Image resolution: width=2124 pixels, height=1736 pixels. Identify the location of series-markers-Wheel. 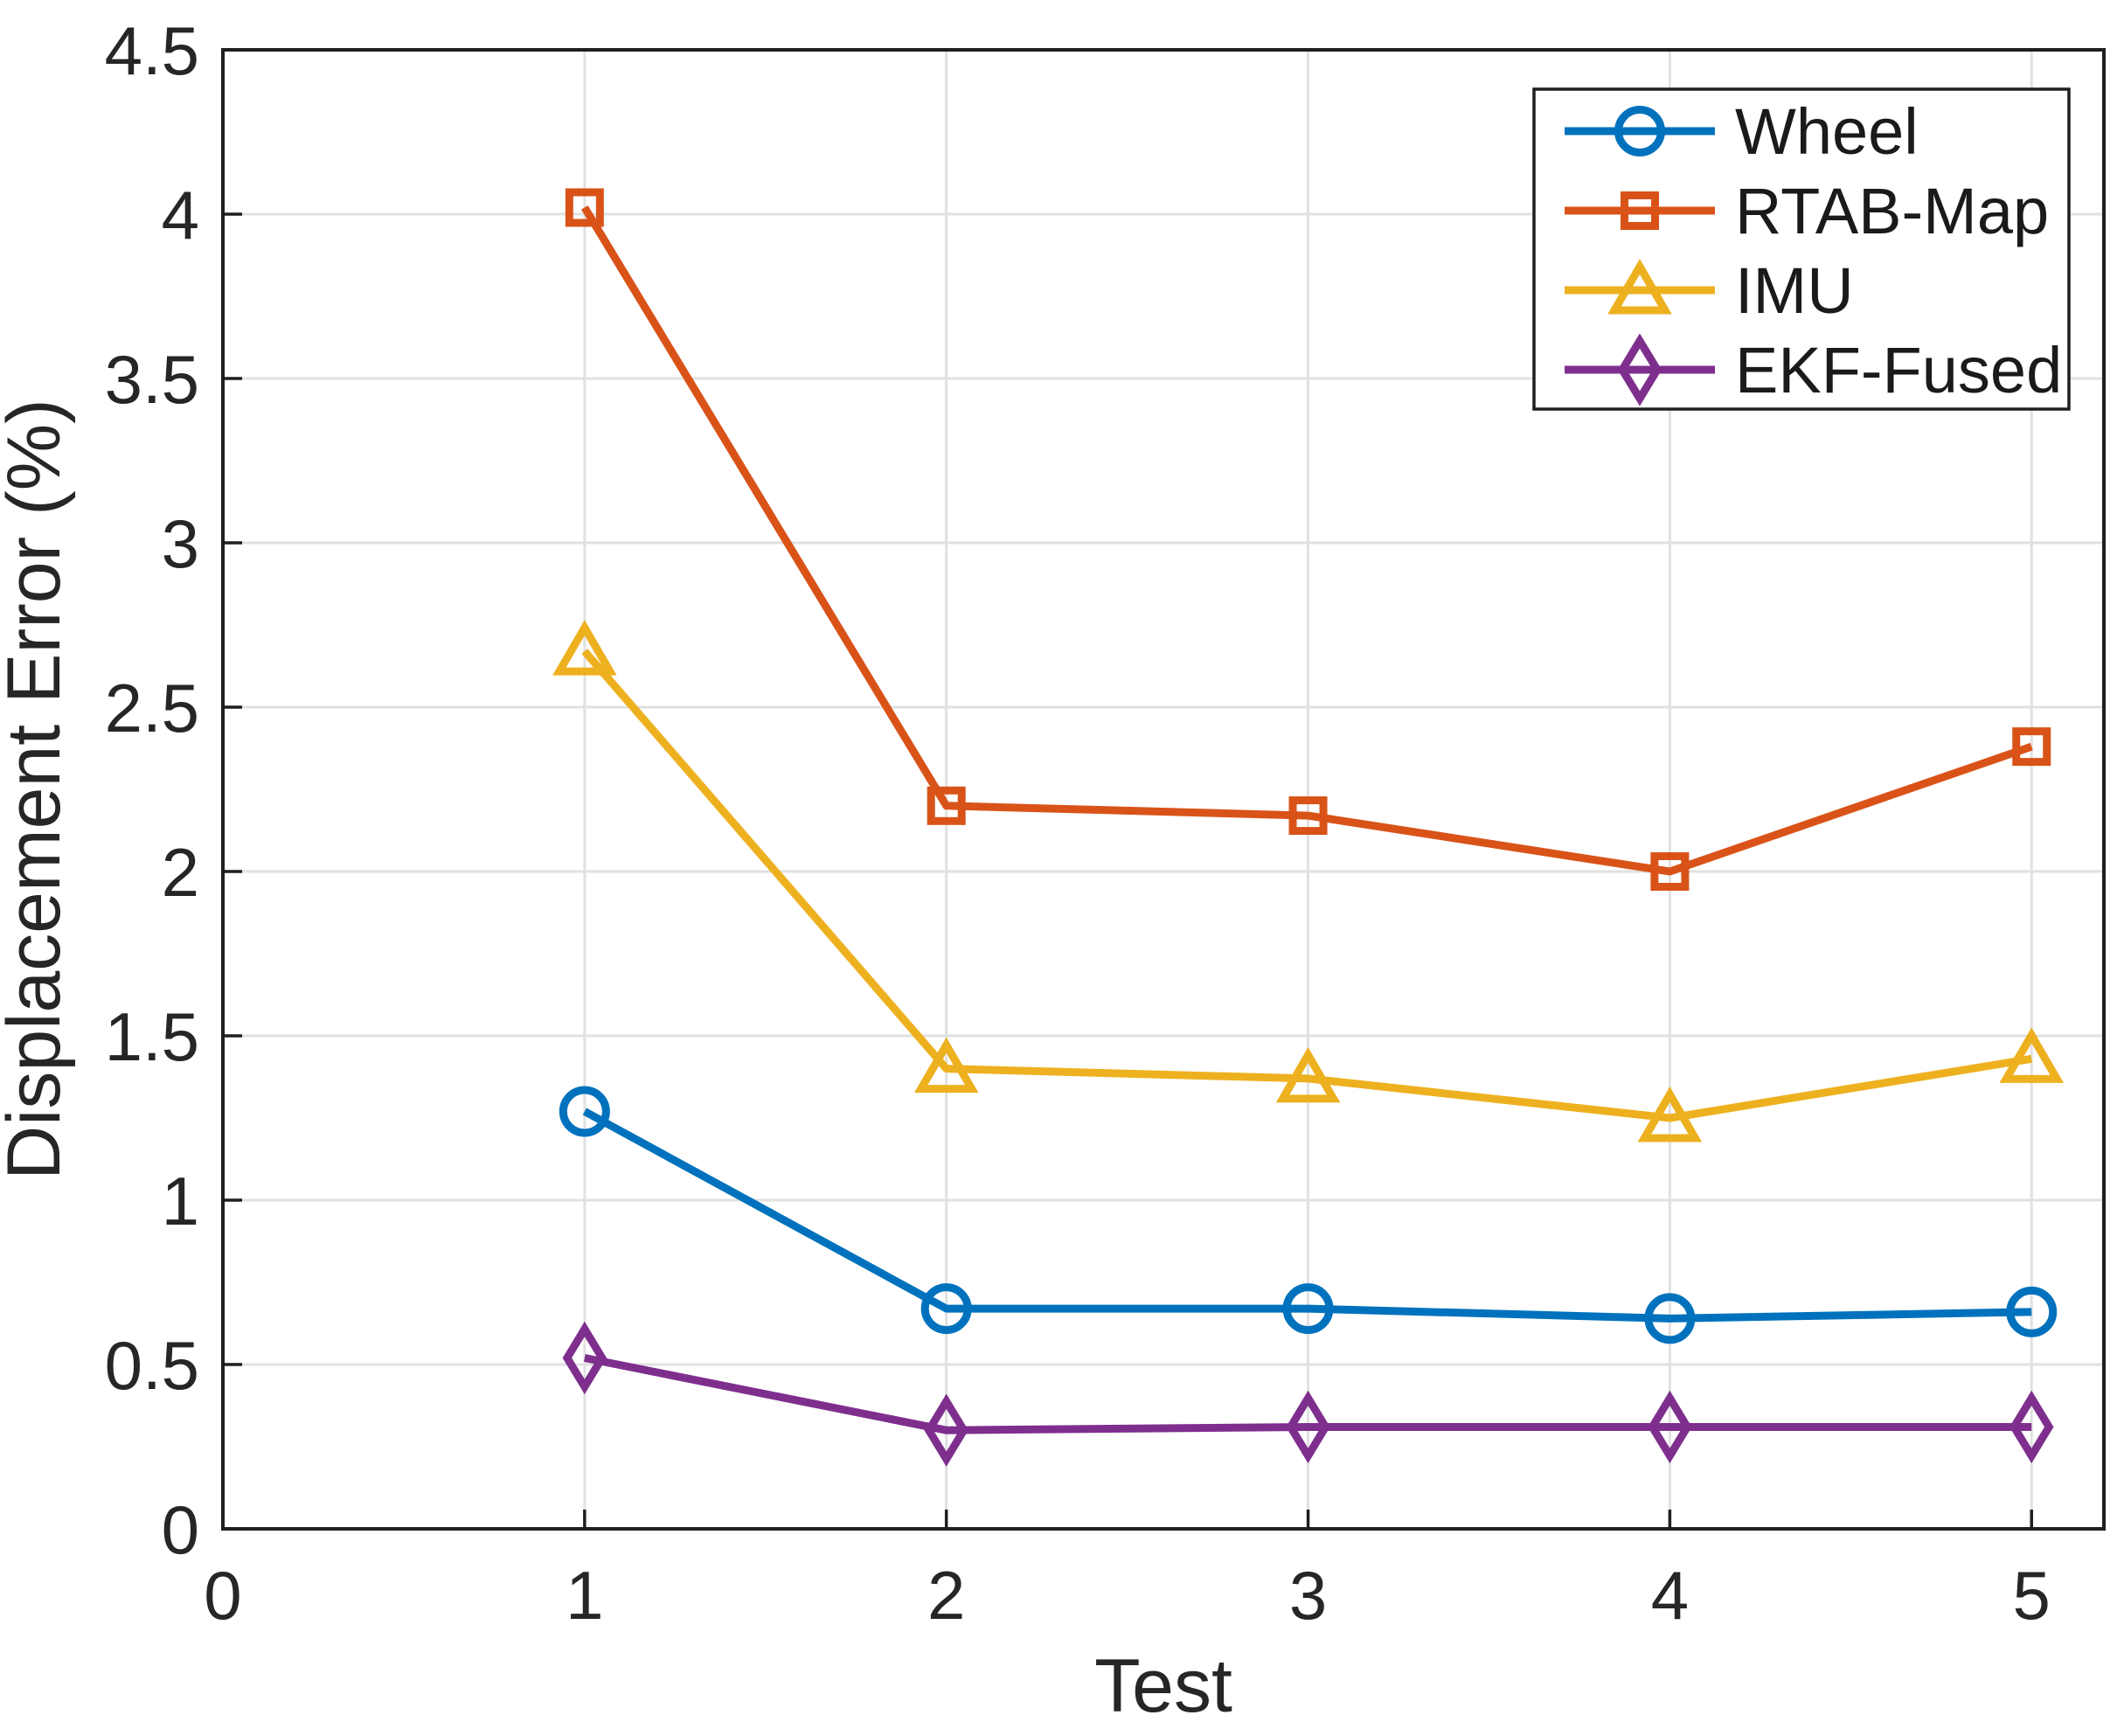
(1308, 1215).